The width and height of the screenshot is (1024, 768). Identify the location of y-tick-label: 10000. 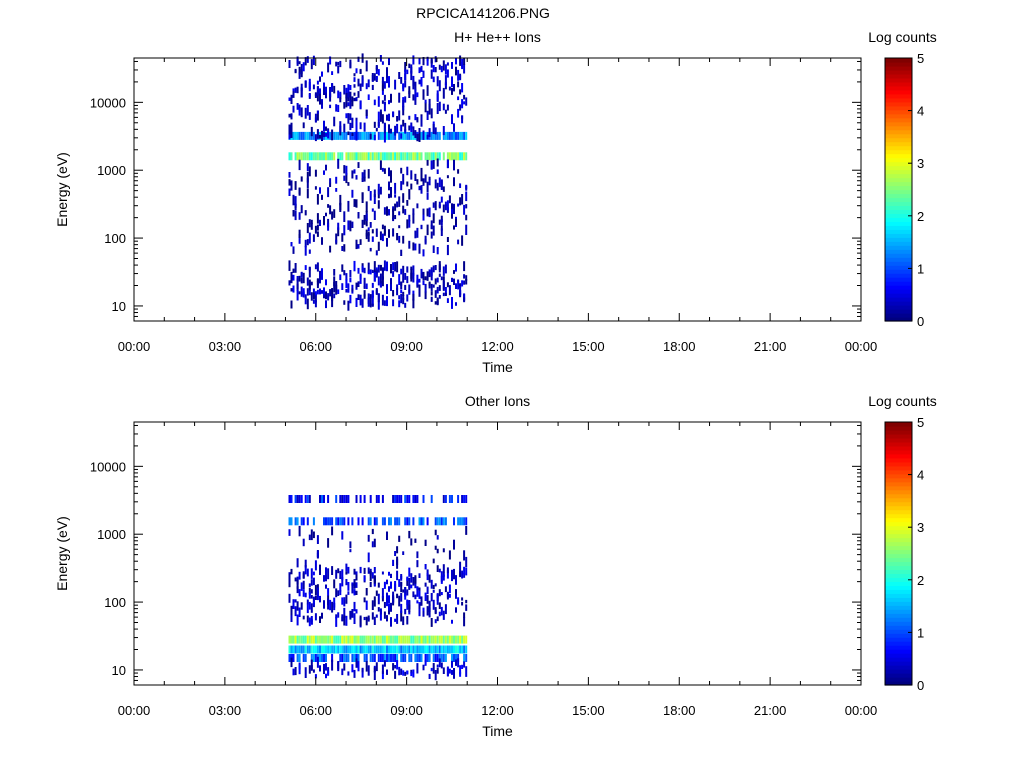
(108, 466).